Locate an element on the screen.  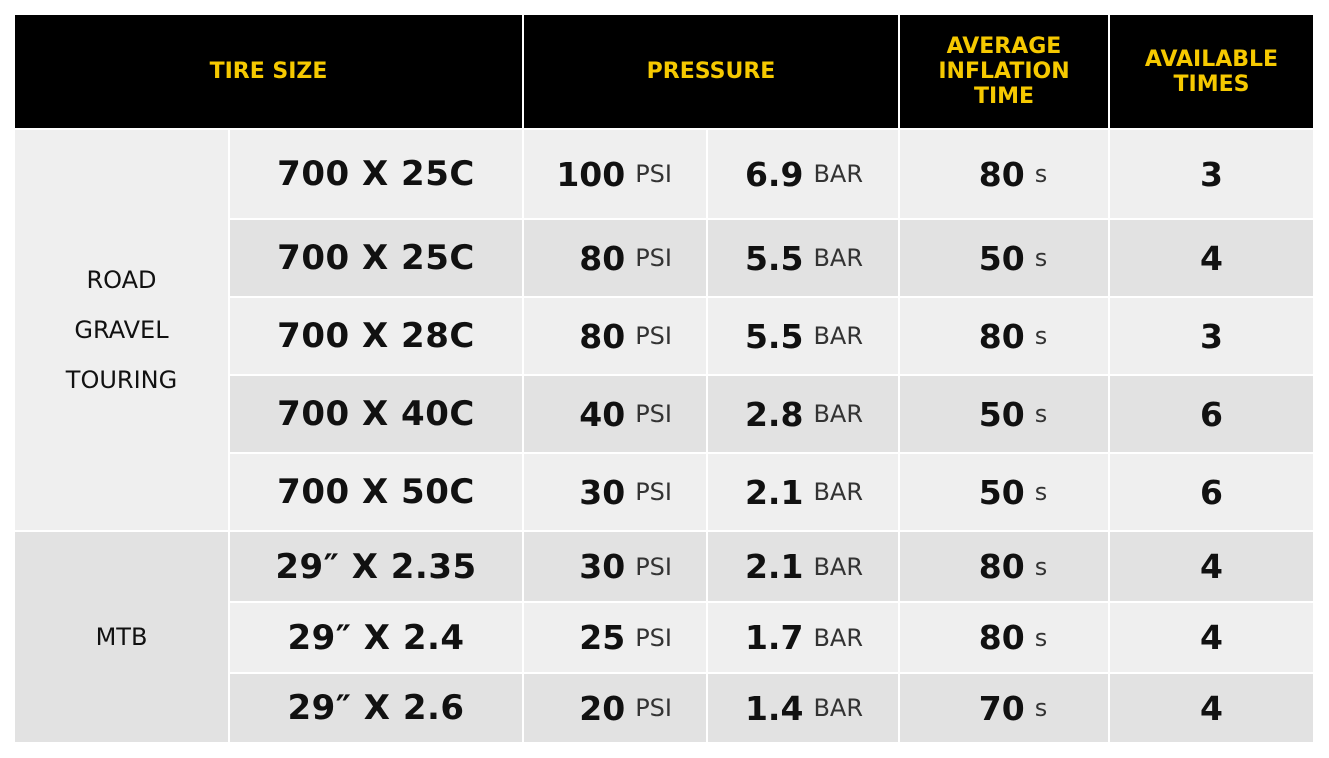
tire-size-cell: 700 X 25C is located at coordinates (376, 174).